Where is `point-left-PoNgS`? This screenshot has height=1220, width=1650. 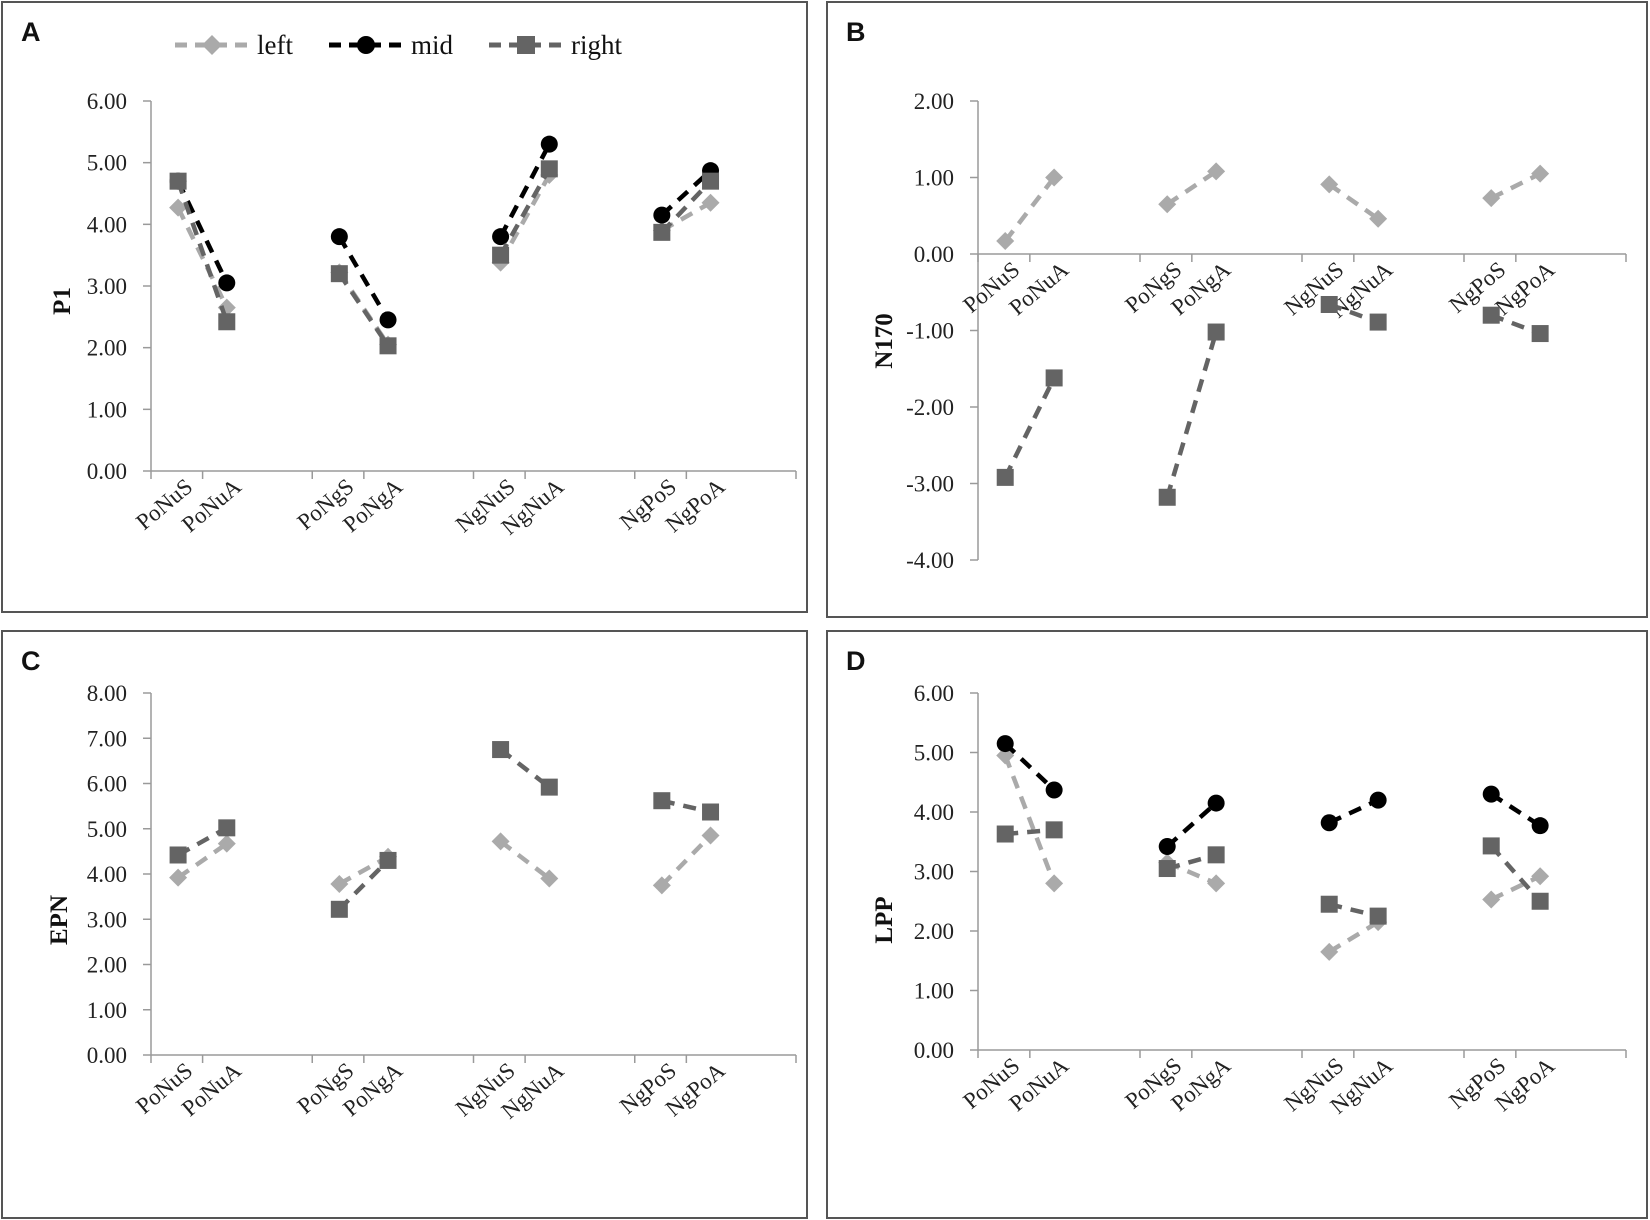 point-left-PoNgS is located at coordinates (339, 883).